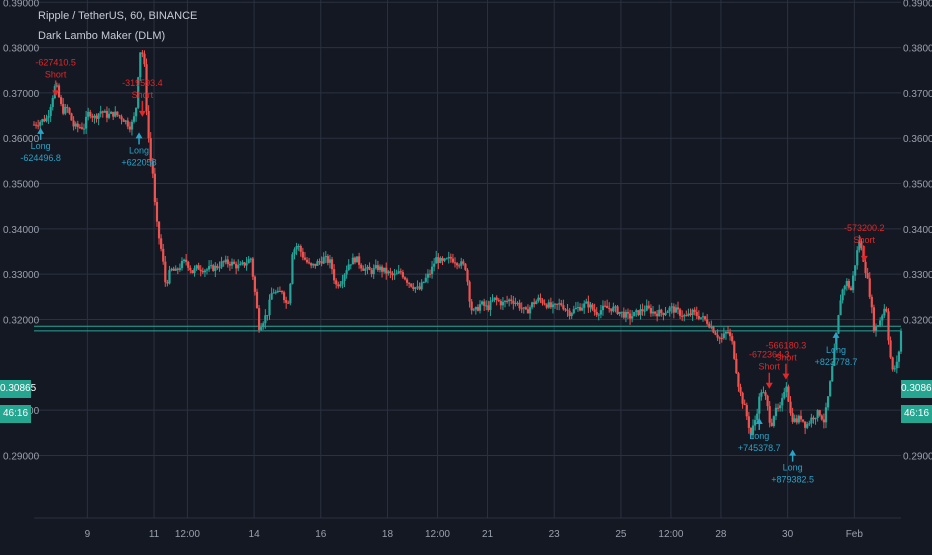 Image resolution: width=932 pixels, height=555 pixels. Describe the element at coordinates (102, 36) in the screenshot. I see `indicator-title: Dark Lambo Maker (DLM)` at that location.